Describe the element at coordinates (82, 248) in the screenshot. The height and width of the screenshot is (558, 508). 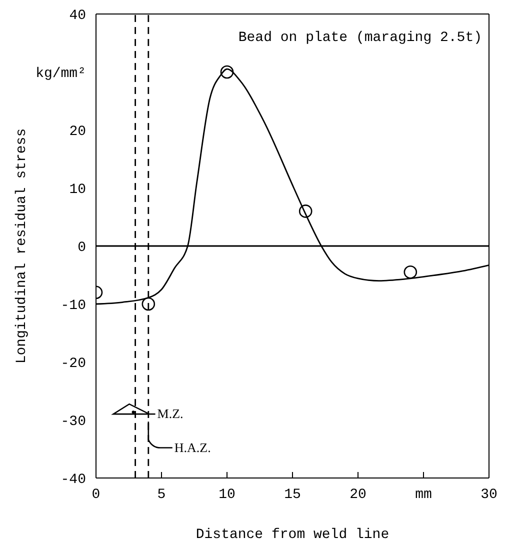
I see `y-tick-label: 0` at that location.